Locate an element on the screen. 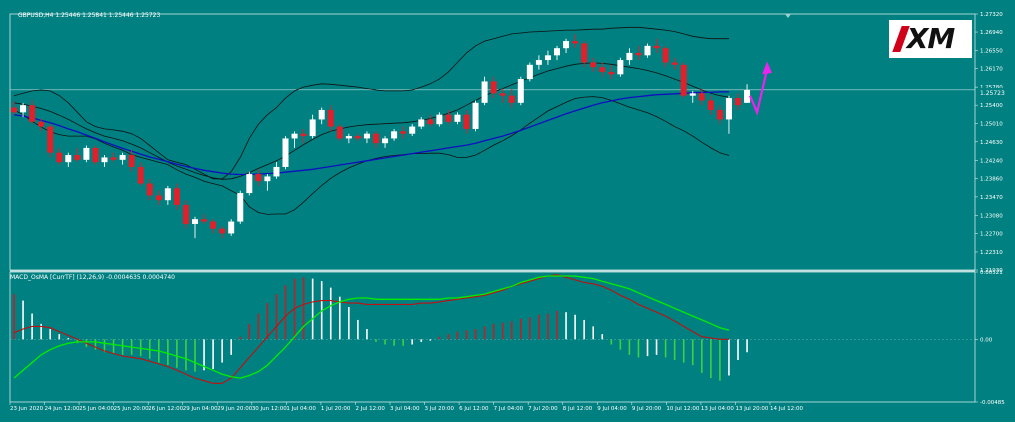 The height and width of the screenshot is (426, 1015). price-y-tick-label: 1.27320 is located at coordinates (991, 15).